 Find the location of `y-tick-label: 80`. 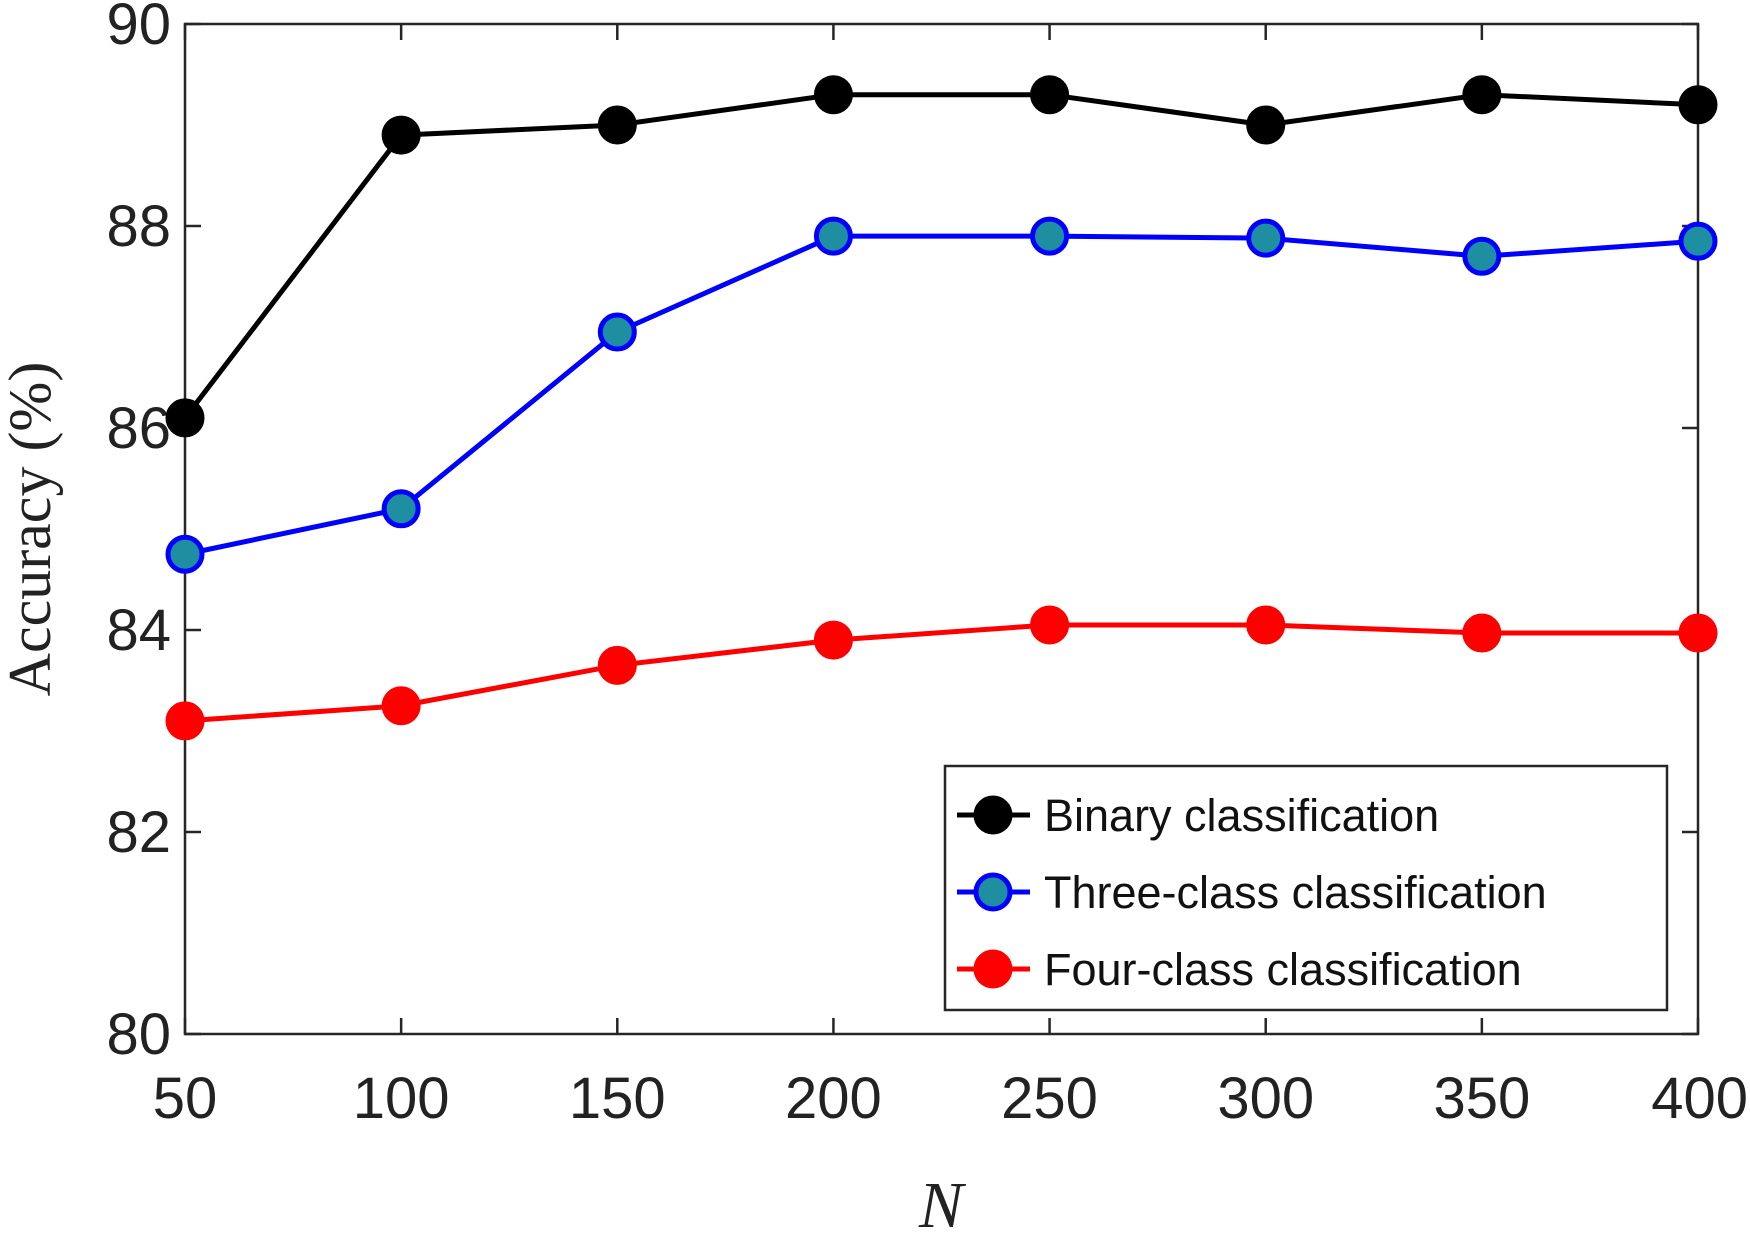

y-tick-label: 80 is located at coordinates (138, 1034).